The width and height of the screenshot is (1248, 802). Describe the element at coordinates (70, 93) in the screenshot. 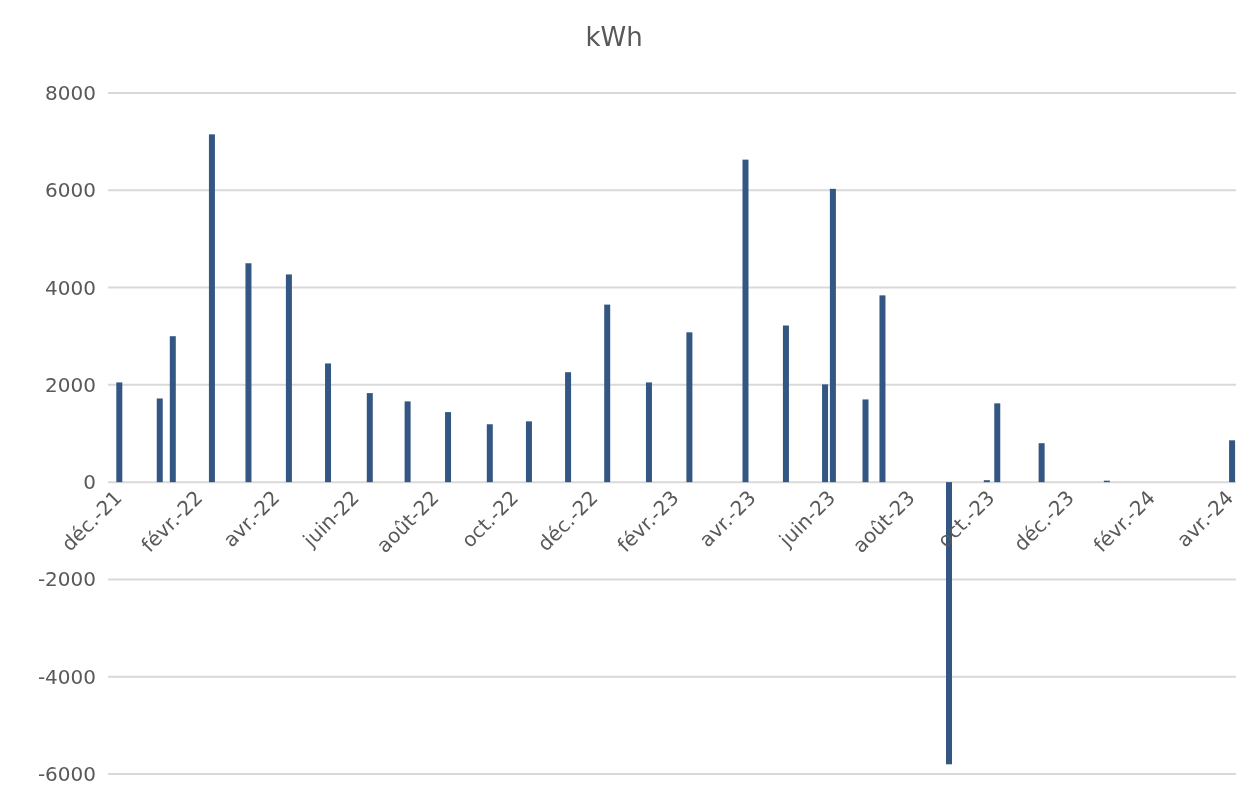

I see `y-tick-label: 8000` at that location.